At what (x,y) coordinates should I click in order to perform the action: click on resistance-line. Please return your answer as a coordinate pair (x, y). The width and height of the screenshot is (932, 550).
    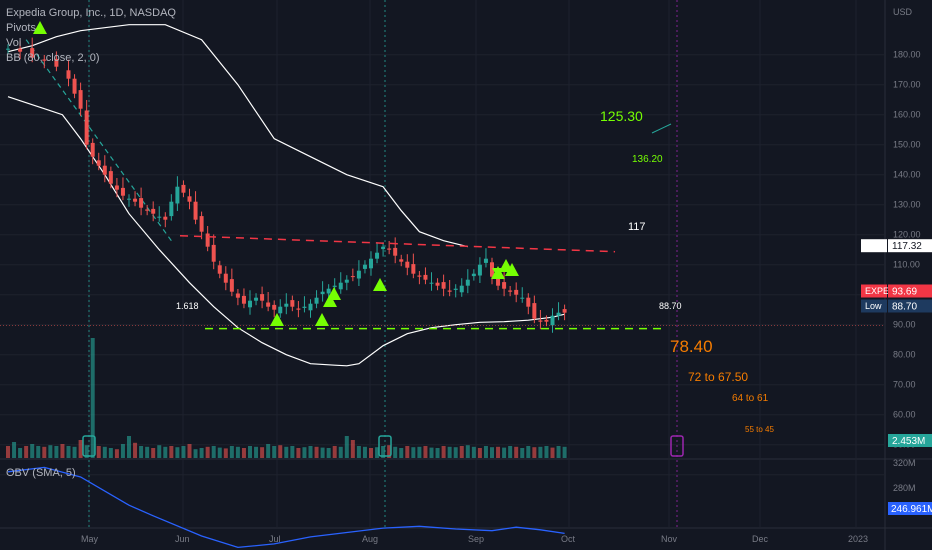
    Looking at the image, I should click on (397, 243).